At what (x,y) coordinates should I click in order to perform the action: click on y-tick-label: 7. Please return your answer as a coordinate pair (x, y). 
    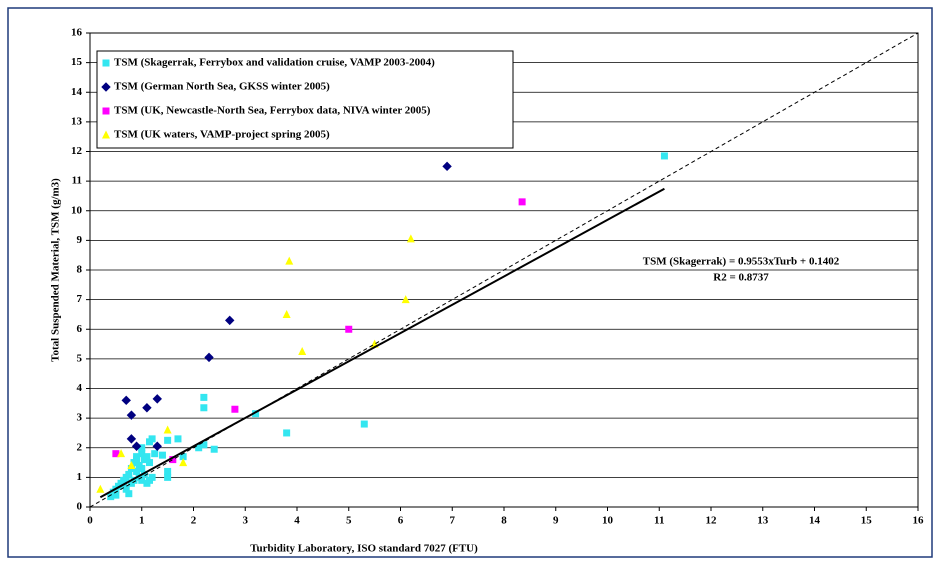
    Looking at the image, I should click on (80, 299).